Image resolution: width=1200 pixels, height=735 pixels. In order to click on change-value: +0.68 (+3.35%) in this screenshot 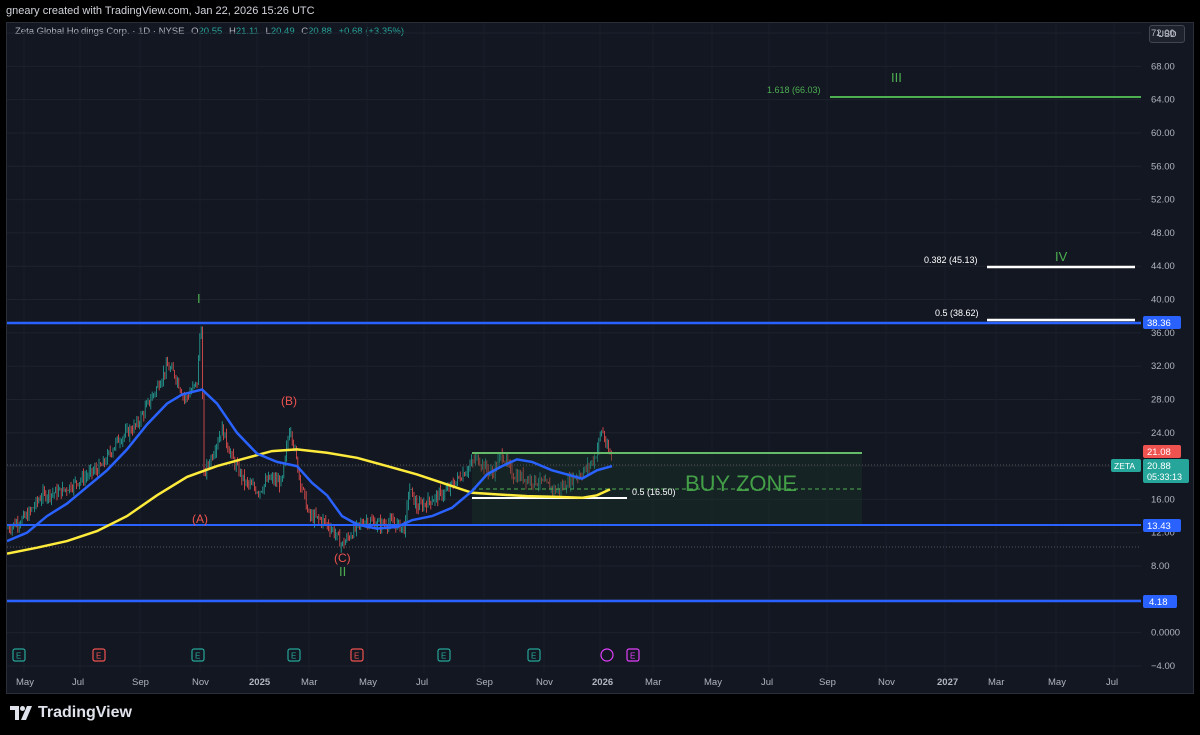, I will do `click(371, 31)`.